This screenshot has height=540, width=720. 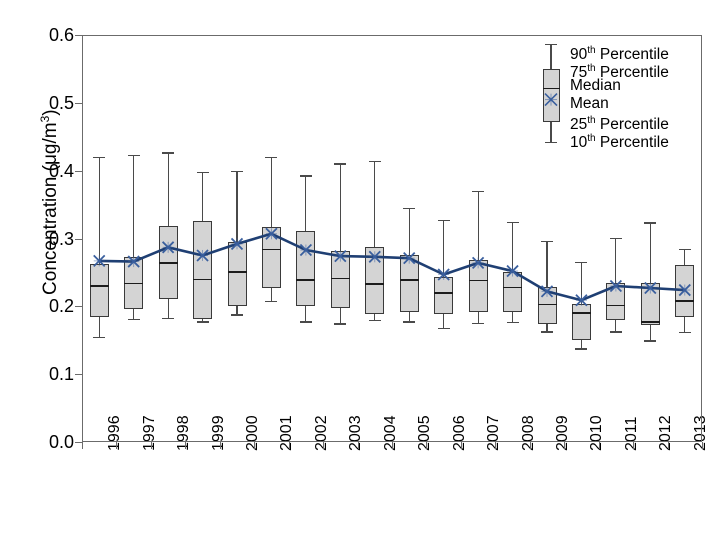 I want to click on y-axis-tick-label: 0.3, so click(x=61, y=238).